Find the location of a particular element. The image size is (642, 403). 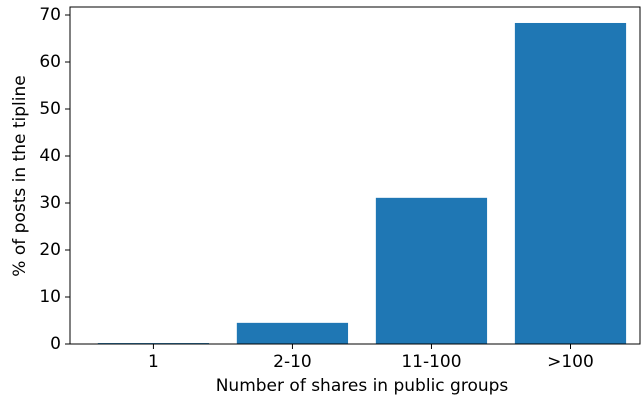

y-tick-label: 0 is located at coordinates (55, 344).